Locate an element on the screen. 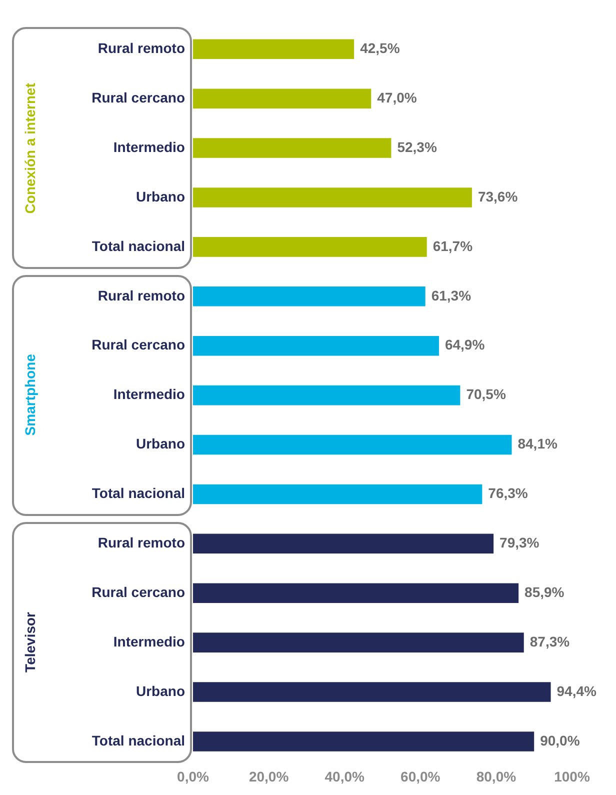  data-label: 79,3% is located at coordinates (520, 542).